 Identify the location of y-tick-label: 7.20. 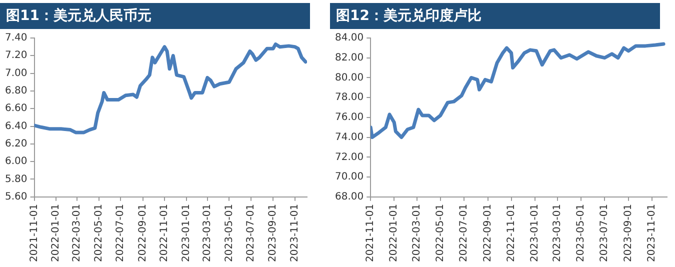
(16, 56).